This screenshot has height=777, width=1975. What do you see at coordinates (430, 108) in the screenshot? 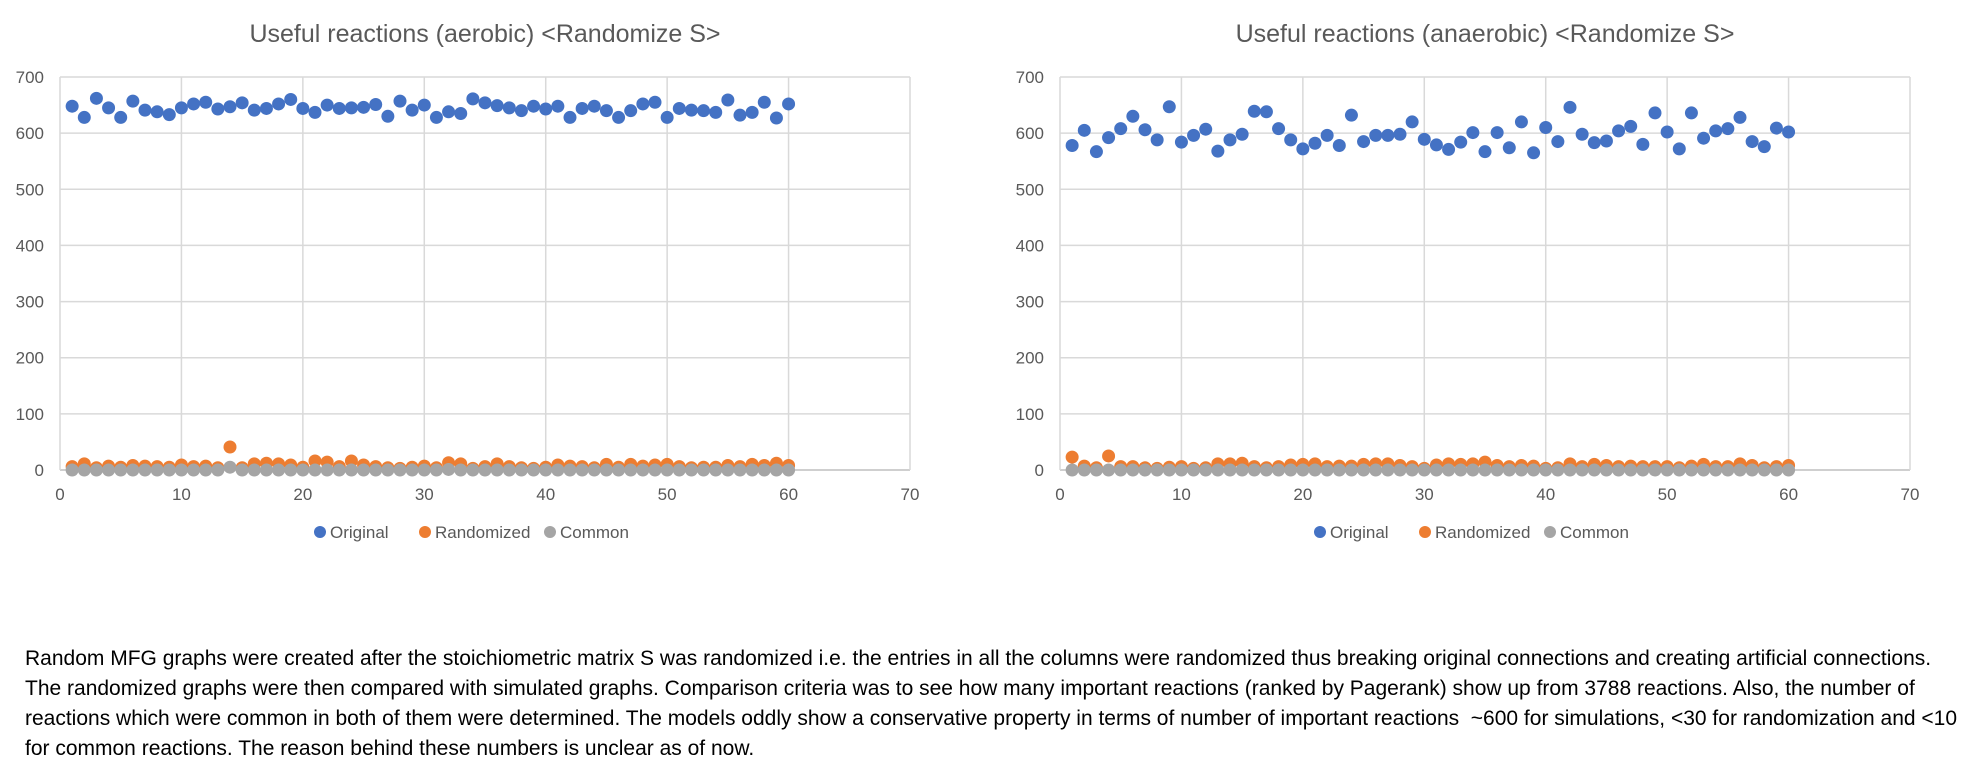
I see `series-original` at bounding box center [430, 108].